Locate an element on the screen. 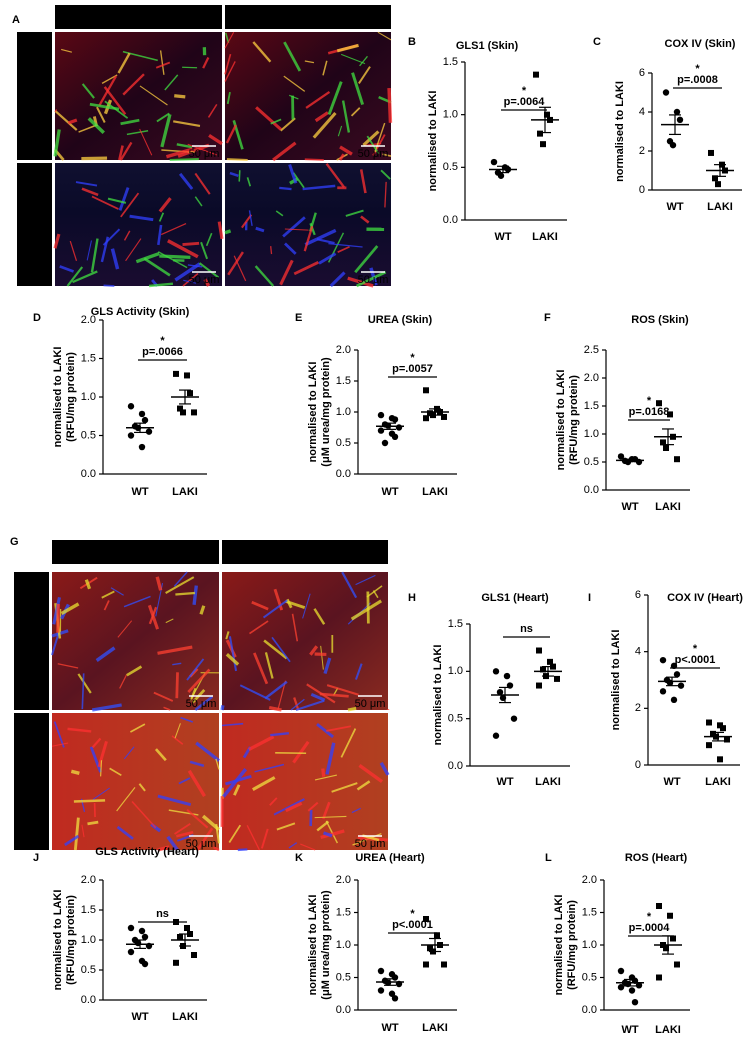  y-tick-label: 2 is located at coordinates (638, 708).